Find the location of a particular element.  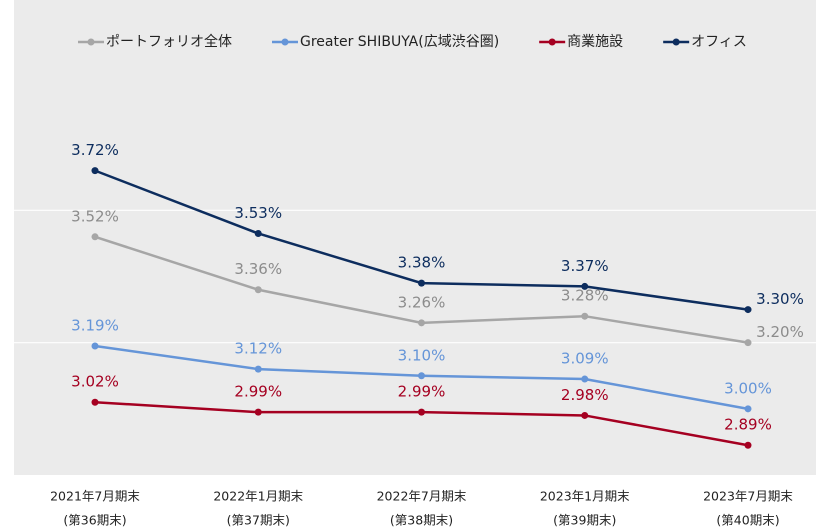

data-label: 3.36% is located at coordinates (258, 269).